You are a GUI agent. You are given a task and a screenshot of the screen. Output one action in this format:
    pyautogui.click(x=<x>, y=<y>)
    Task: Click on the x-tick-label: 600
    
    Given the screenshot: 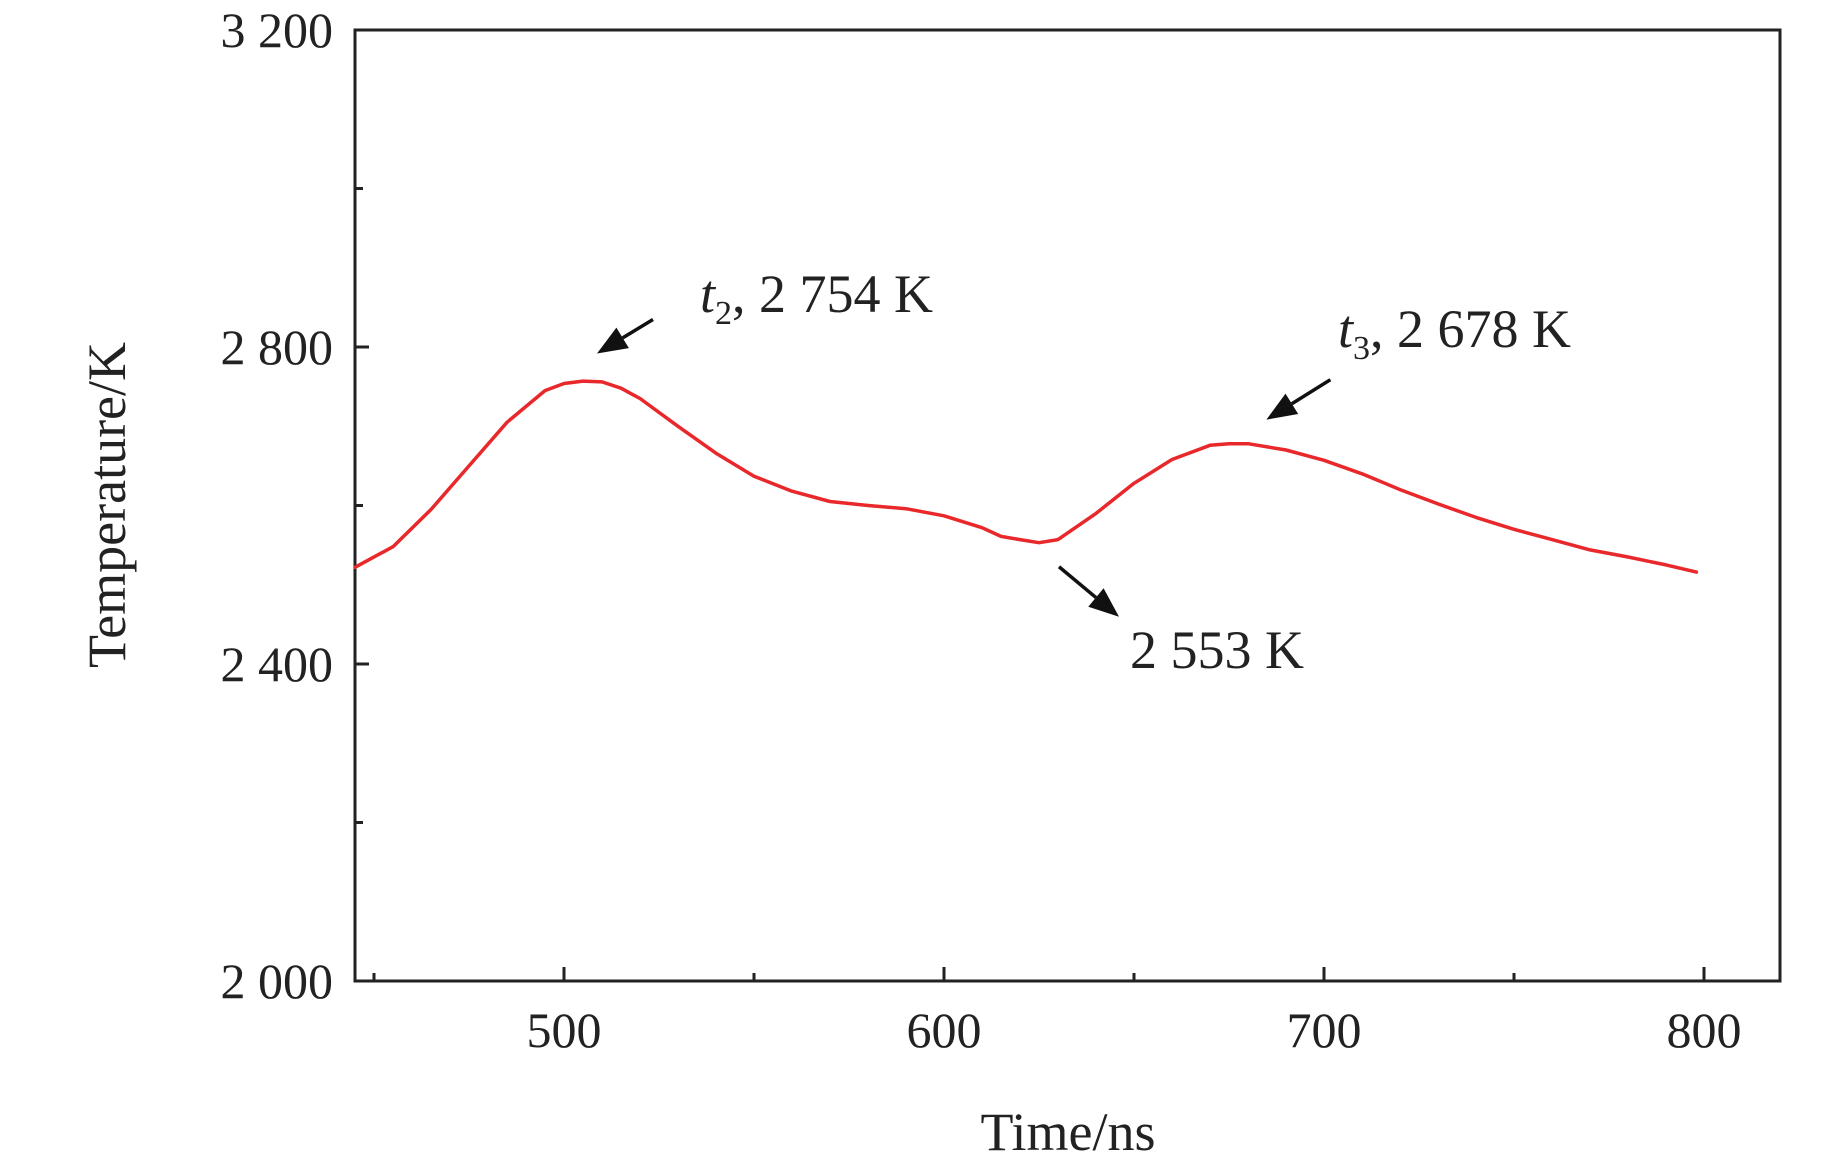 What is the action you would take?
    pyautogui.click(x=944, y=1030)
    